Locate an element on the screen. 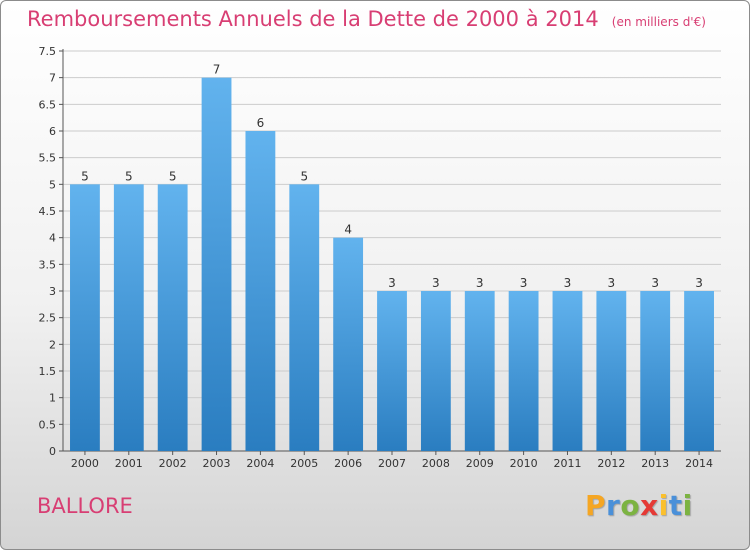 The width and height of the screenshot is (750, 550). x-tick-label-2007: 2007 is located at coordinates (392, 463).